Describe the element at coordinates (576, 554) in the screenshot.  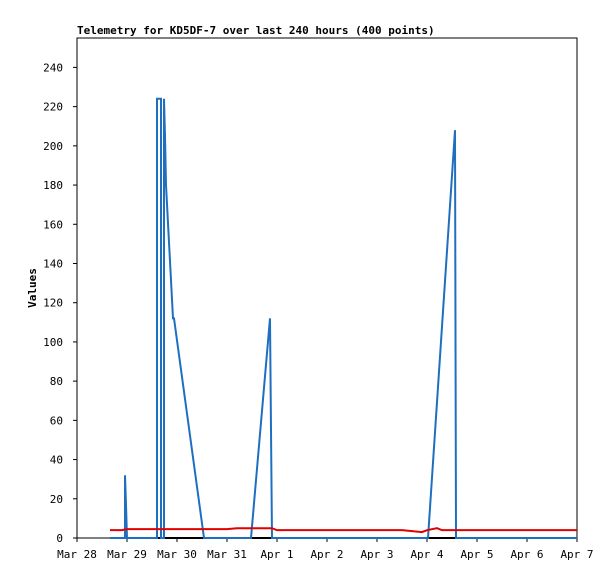
I see `x-tick-label: Apr 7` at that location.